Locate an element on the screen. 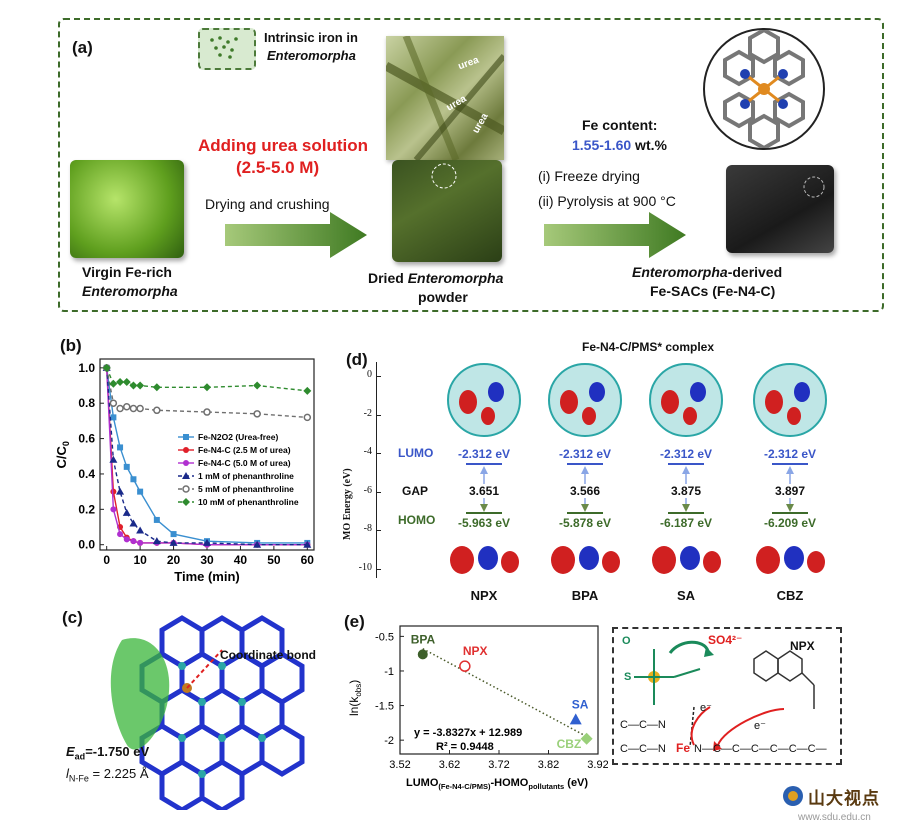 Image resolution: width=900 pixels, height=833 pixels. panel-d-ytick-label: -4 is located at coordinates (367, 451).